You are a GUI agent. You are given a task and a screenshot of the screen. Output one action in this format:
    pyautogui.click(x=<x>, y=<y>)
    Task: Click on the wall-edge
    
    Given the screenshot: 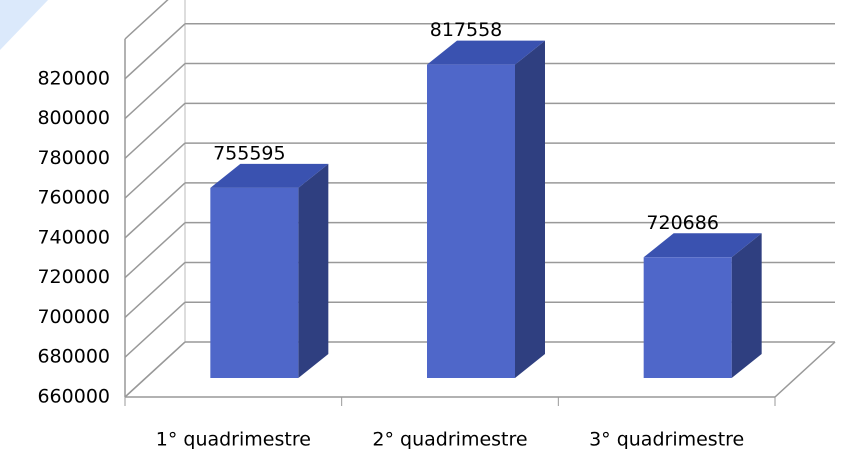 What is the action you would take?
    pyautogui.click(x=146, y=20)
    